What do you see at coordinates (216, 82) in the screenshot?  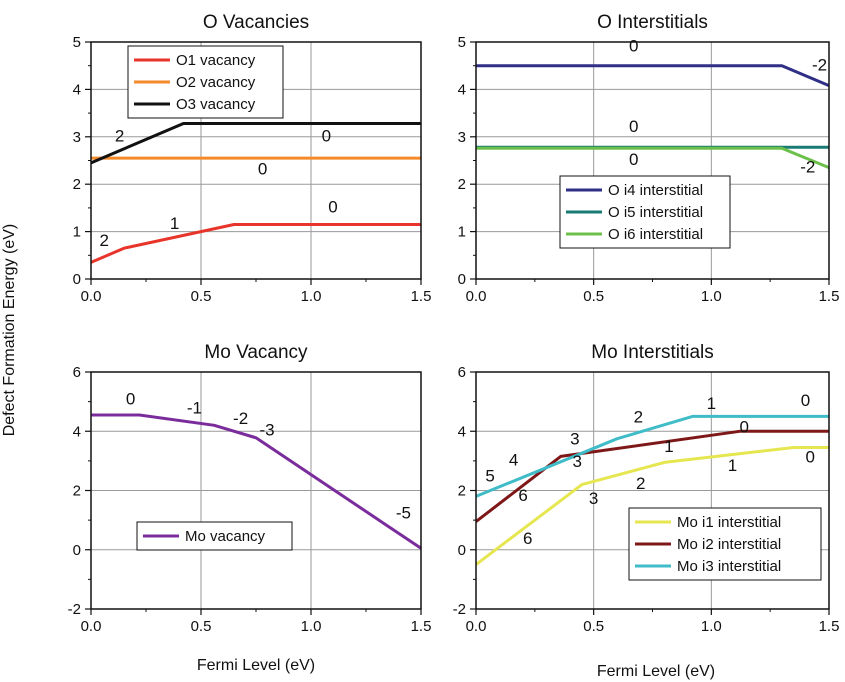 I see `legend-entry: O2 vacancy` at bounding box center [216, 82].